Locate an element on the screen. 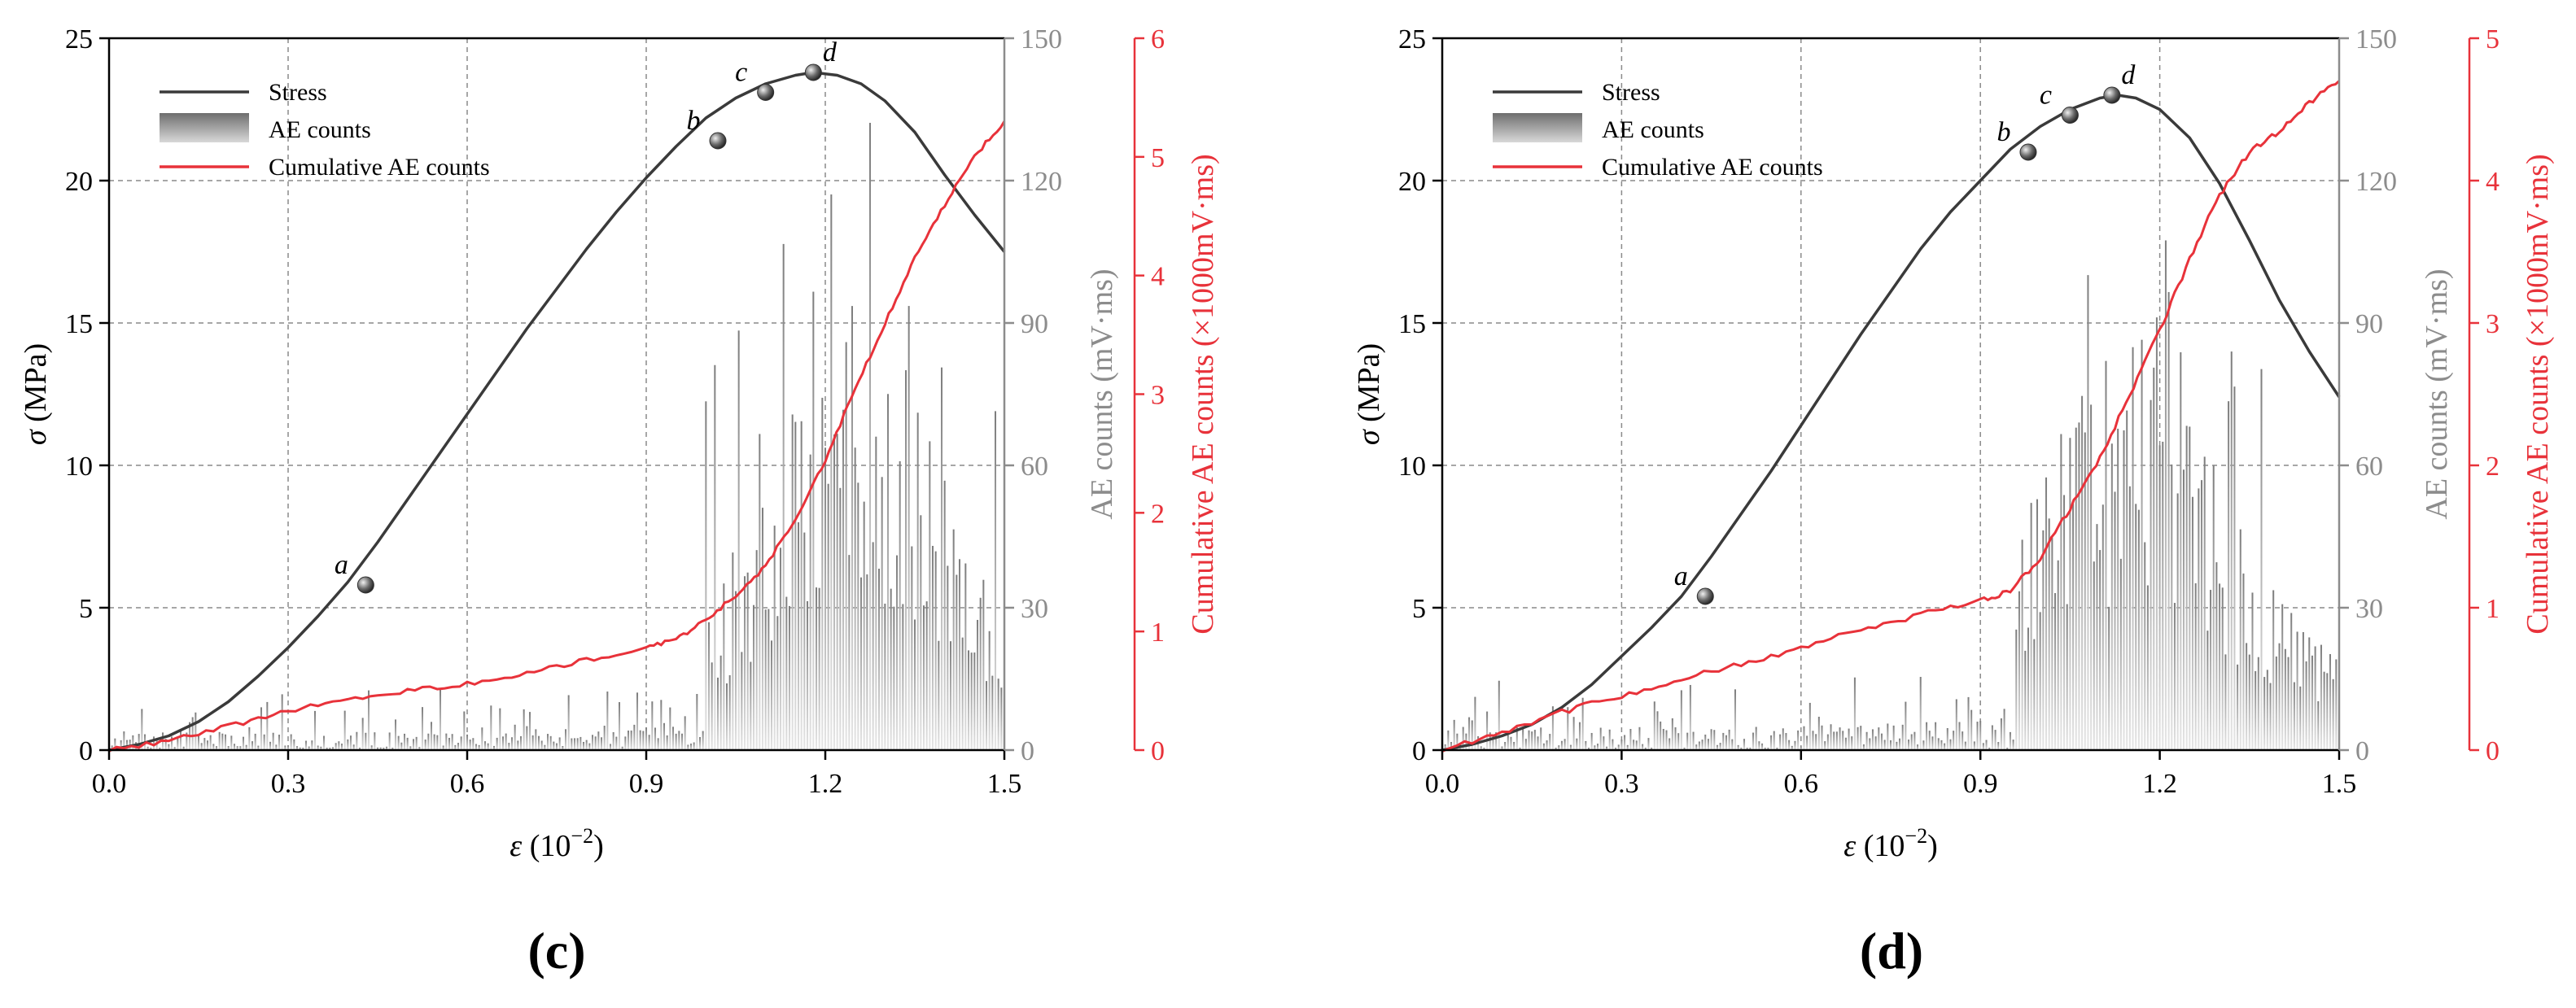  stress-point-label: d is located at coordinates (830, 52).